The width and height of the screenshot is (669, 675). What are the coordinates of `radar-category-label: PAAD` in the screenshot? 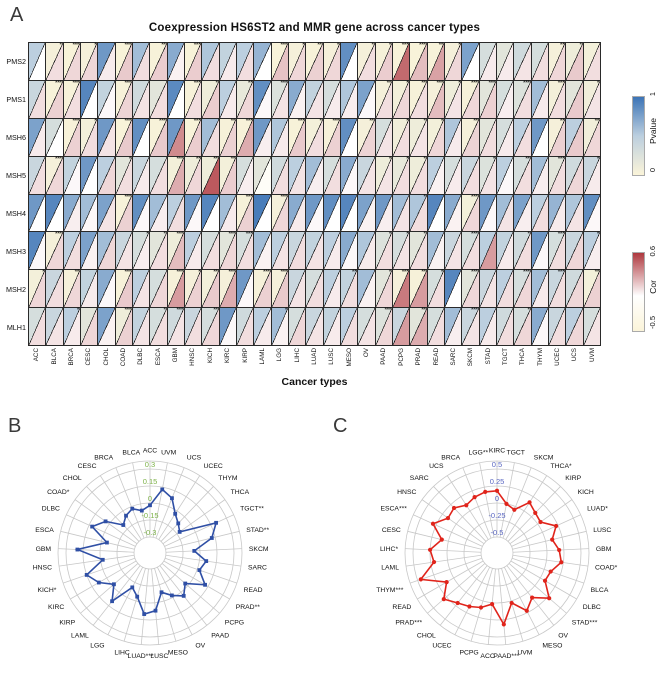 It's located at (220, 635).